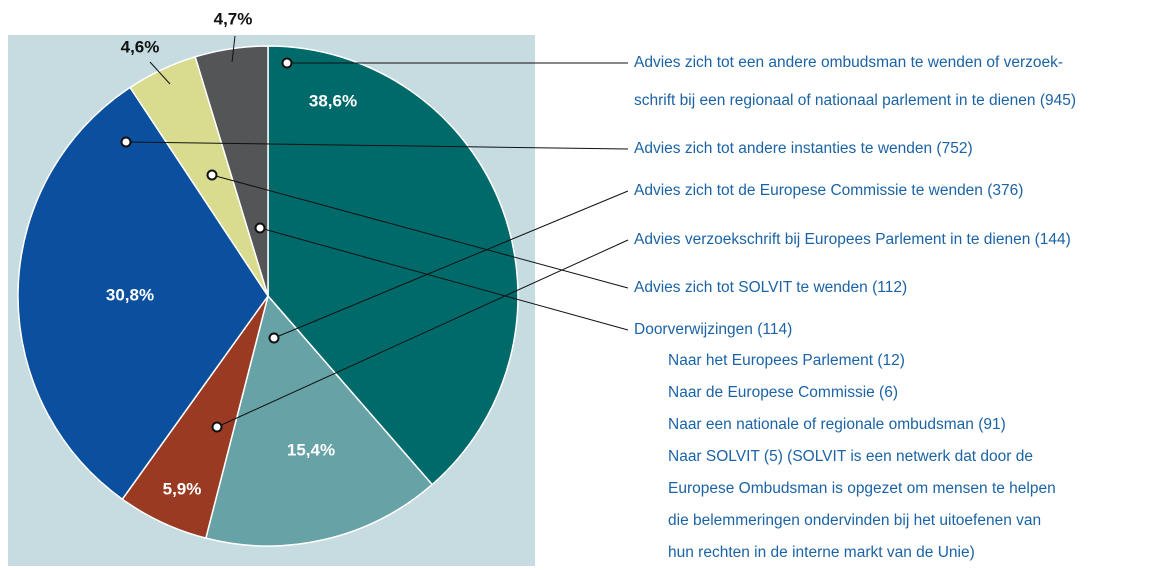 This screenshot has width=1169, height=570. I want to click on value-label: 15,4%, so click(311, 449).